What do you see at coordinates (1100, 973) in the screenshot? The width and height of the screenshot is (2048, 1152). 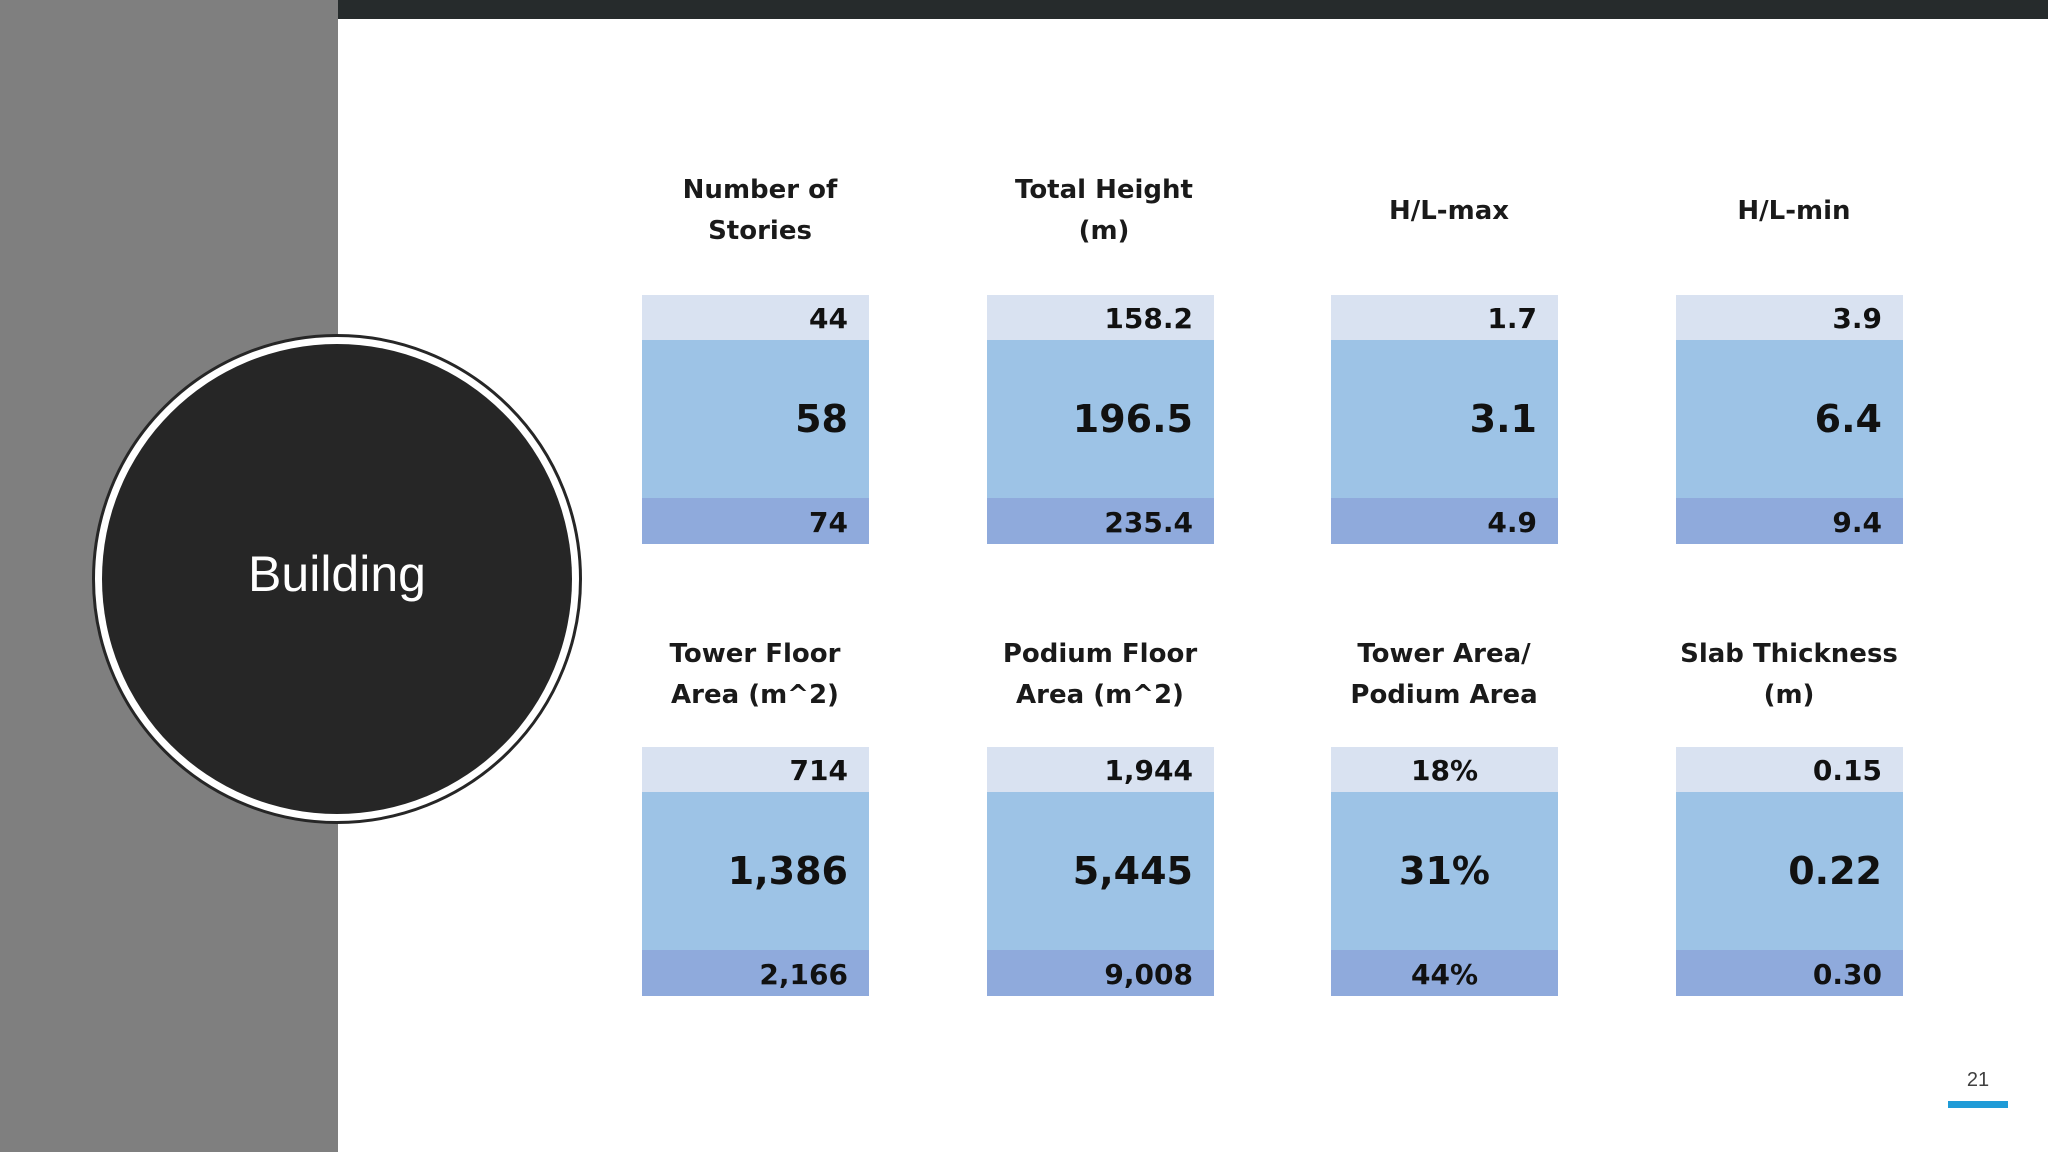 I see `metric-high-value: 9,008` at bounding box center [1100, 973].